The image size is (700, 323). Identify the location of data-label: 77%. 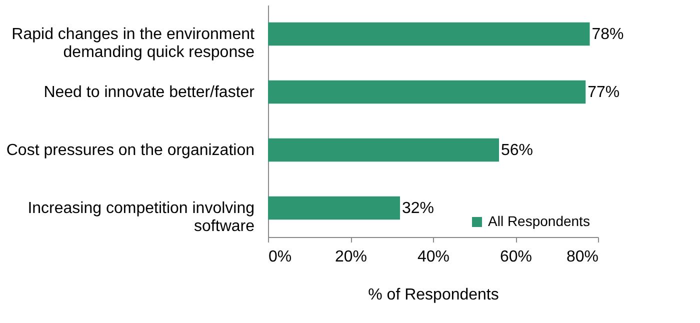
(604, 92).